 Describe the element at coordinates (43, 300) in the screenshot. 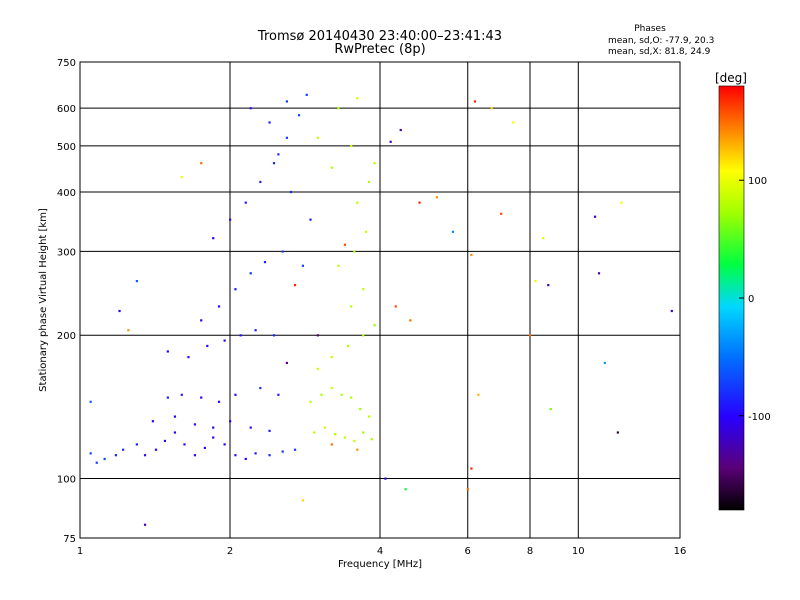

I see `y-axis-label: Stationary phase Virtual Height [km]` at that location.